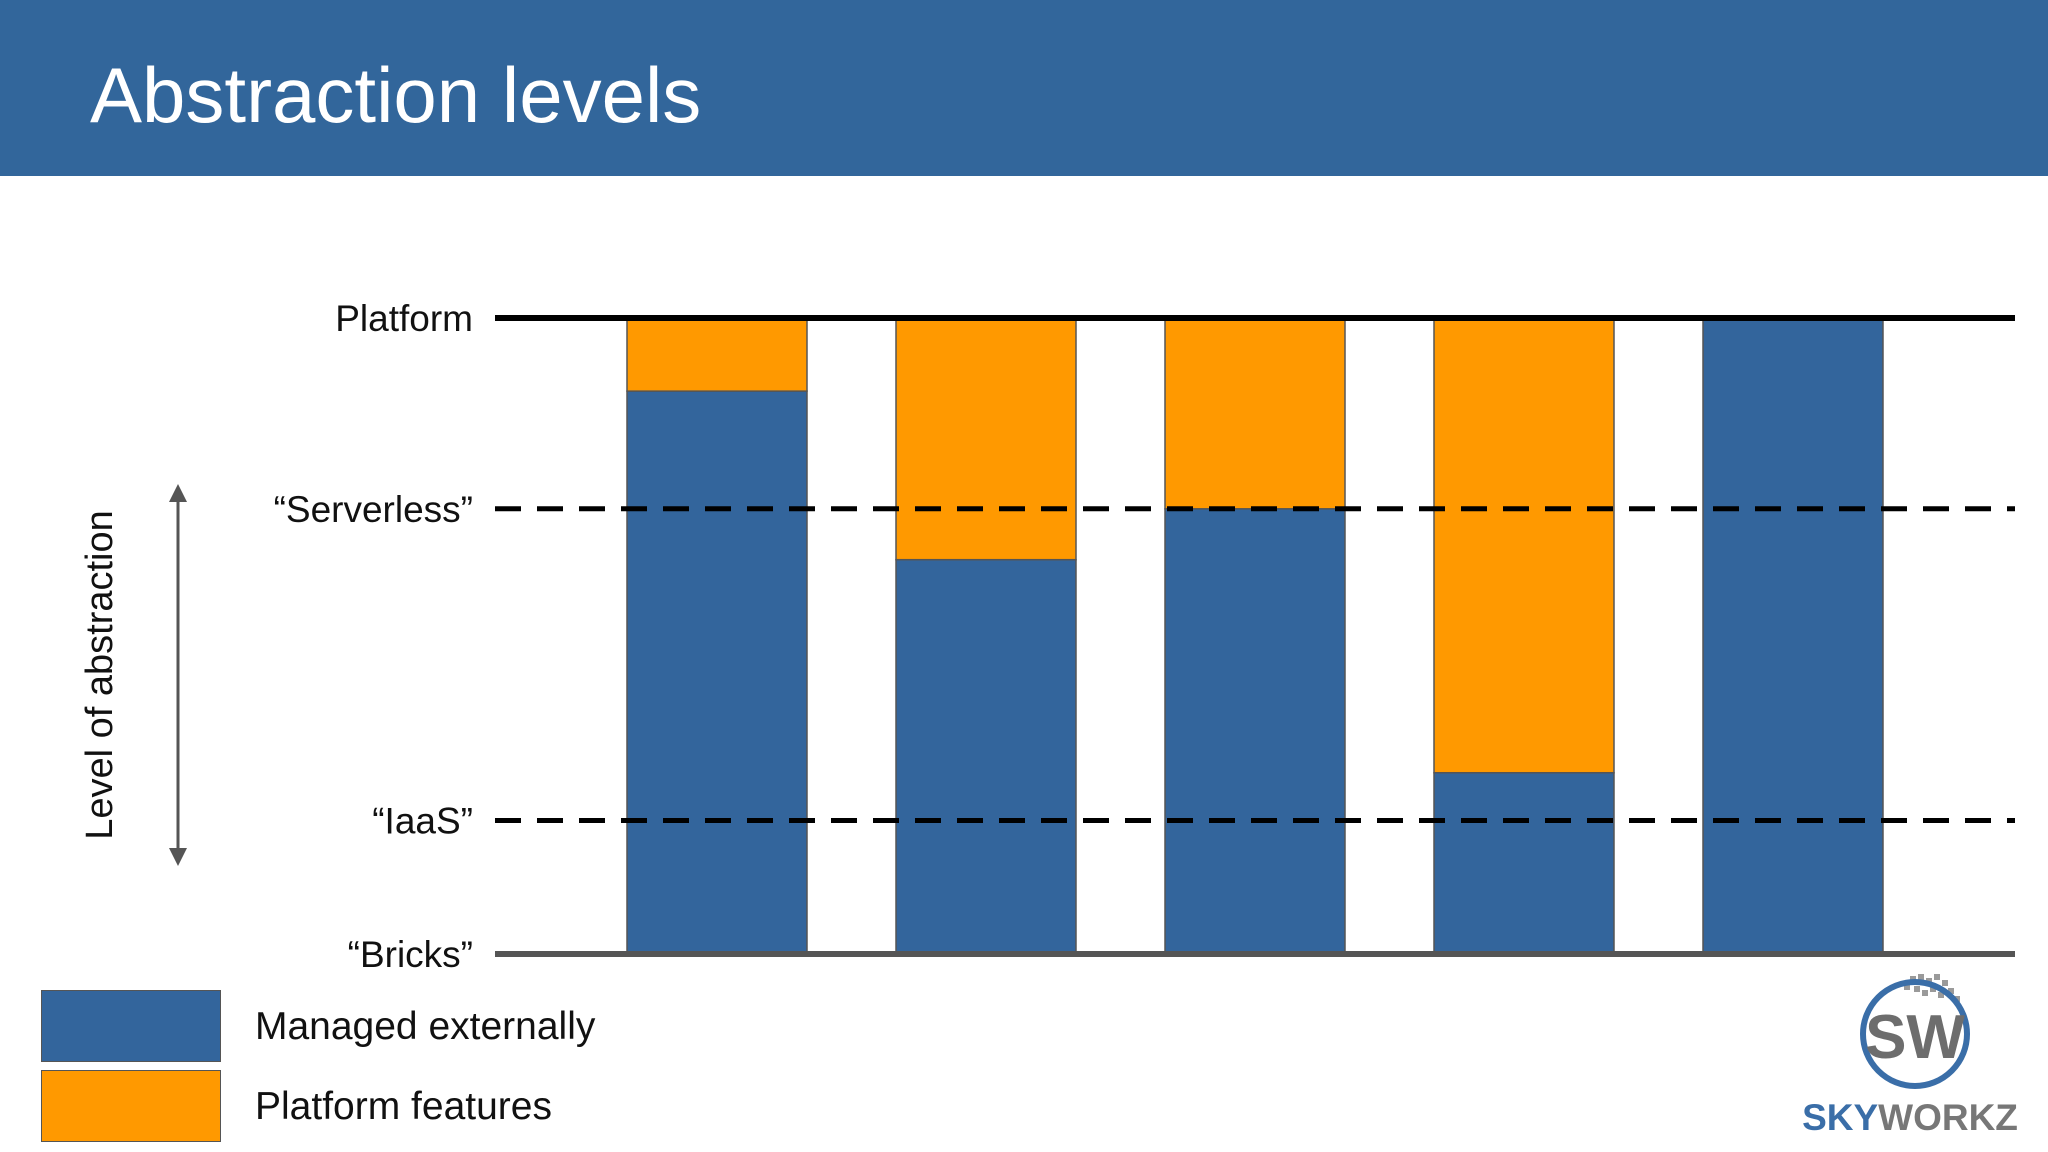 The image size is (2048, 1152). I want to click on bar-2-platform, so click(986, 439).